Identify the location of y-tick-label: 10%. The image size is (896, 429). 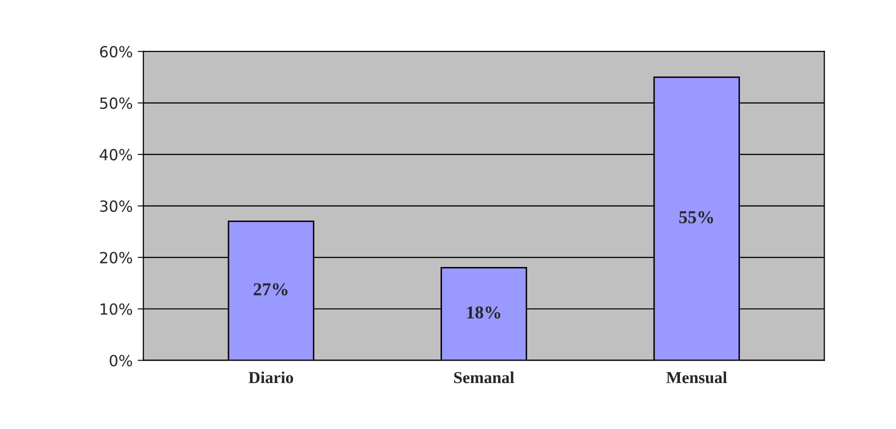
(116, 309).